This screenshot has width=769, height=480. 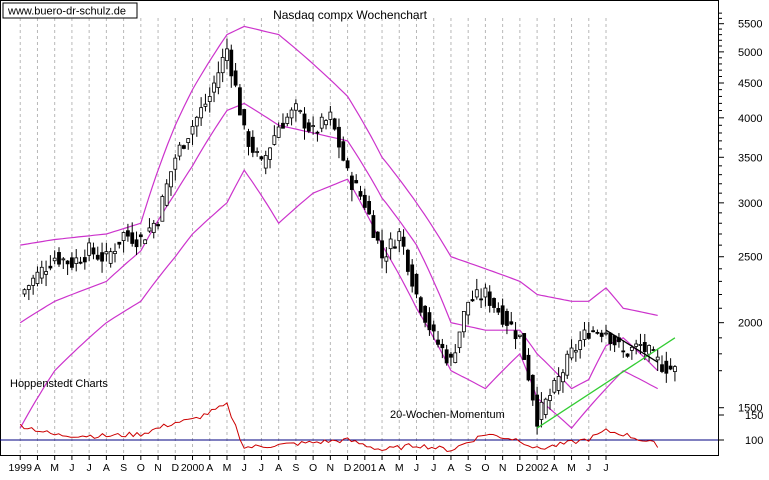 What do you see at coordinates (21, 468) in the screenshot?
I see `x-tick-label-0: 1999` at bounding box center [21, 468].